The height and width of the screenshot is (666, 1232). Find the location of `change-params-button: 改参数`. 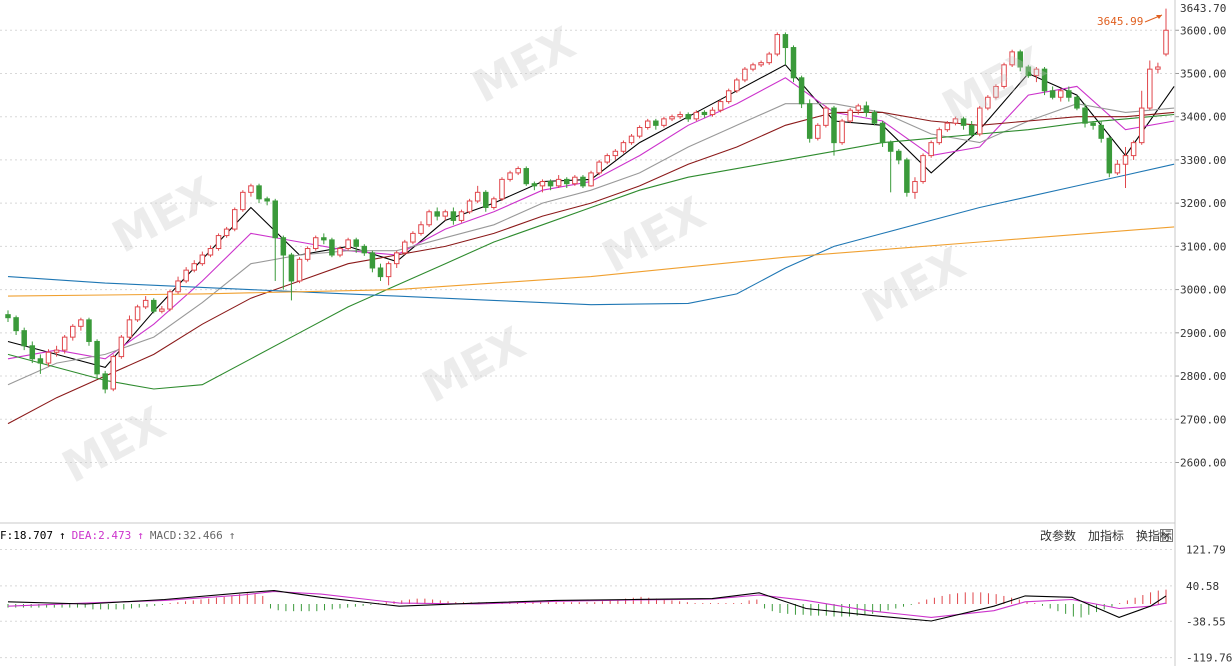

change-params-button: 改参数 is located at coordinates (1057, 536).